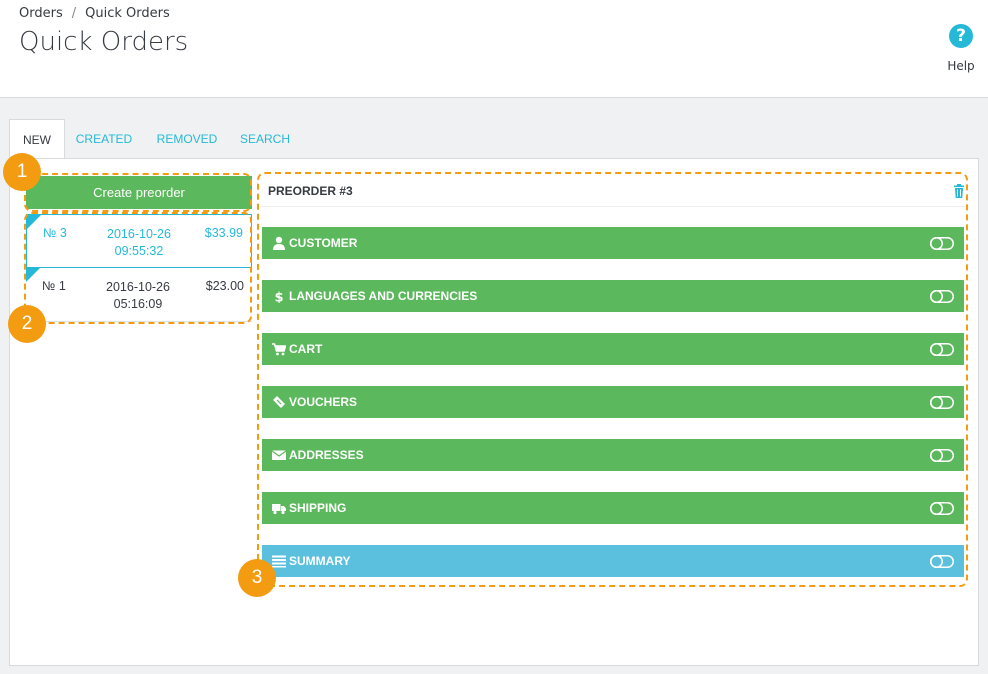 Image resolution: width=988 pixels, height=674 pixels. Describe the element at coordinates (310, 191) in the screenshot. I see `preorder-title: PREORDER #3` at that location.